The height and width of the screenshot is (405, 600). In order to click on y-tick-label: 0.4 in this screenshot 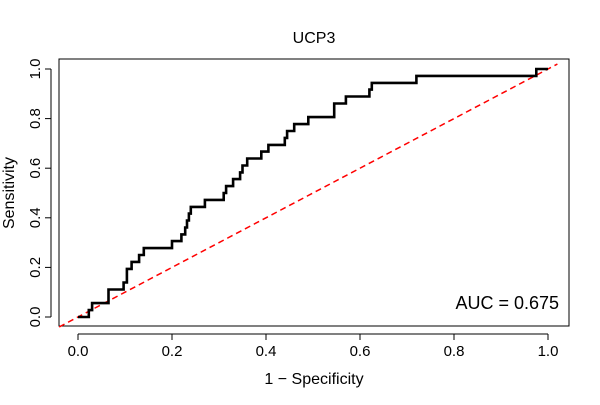, I will do `click(35, 217)`.